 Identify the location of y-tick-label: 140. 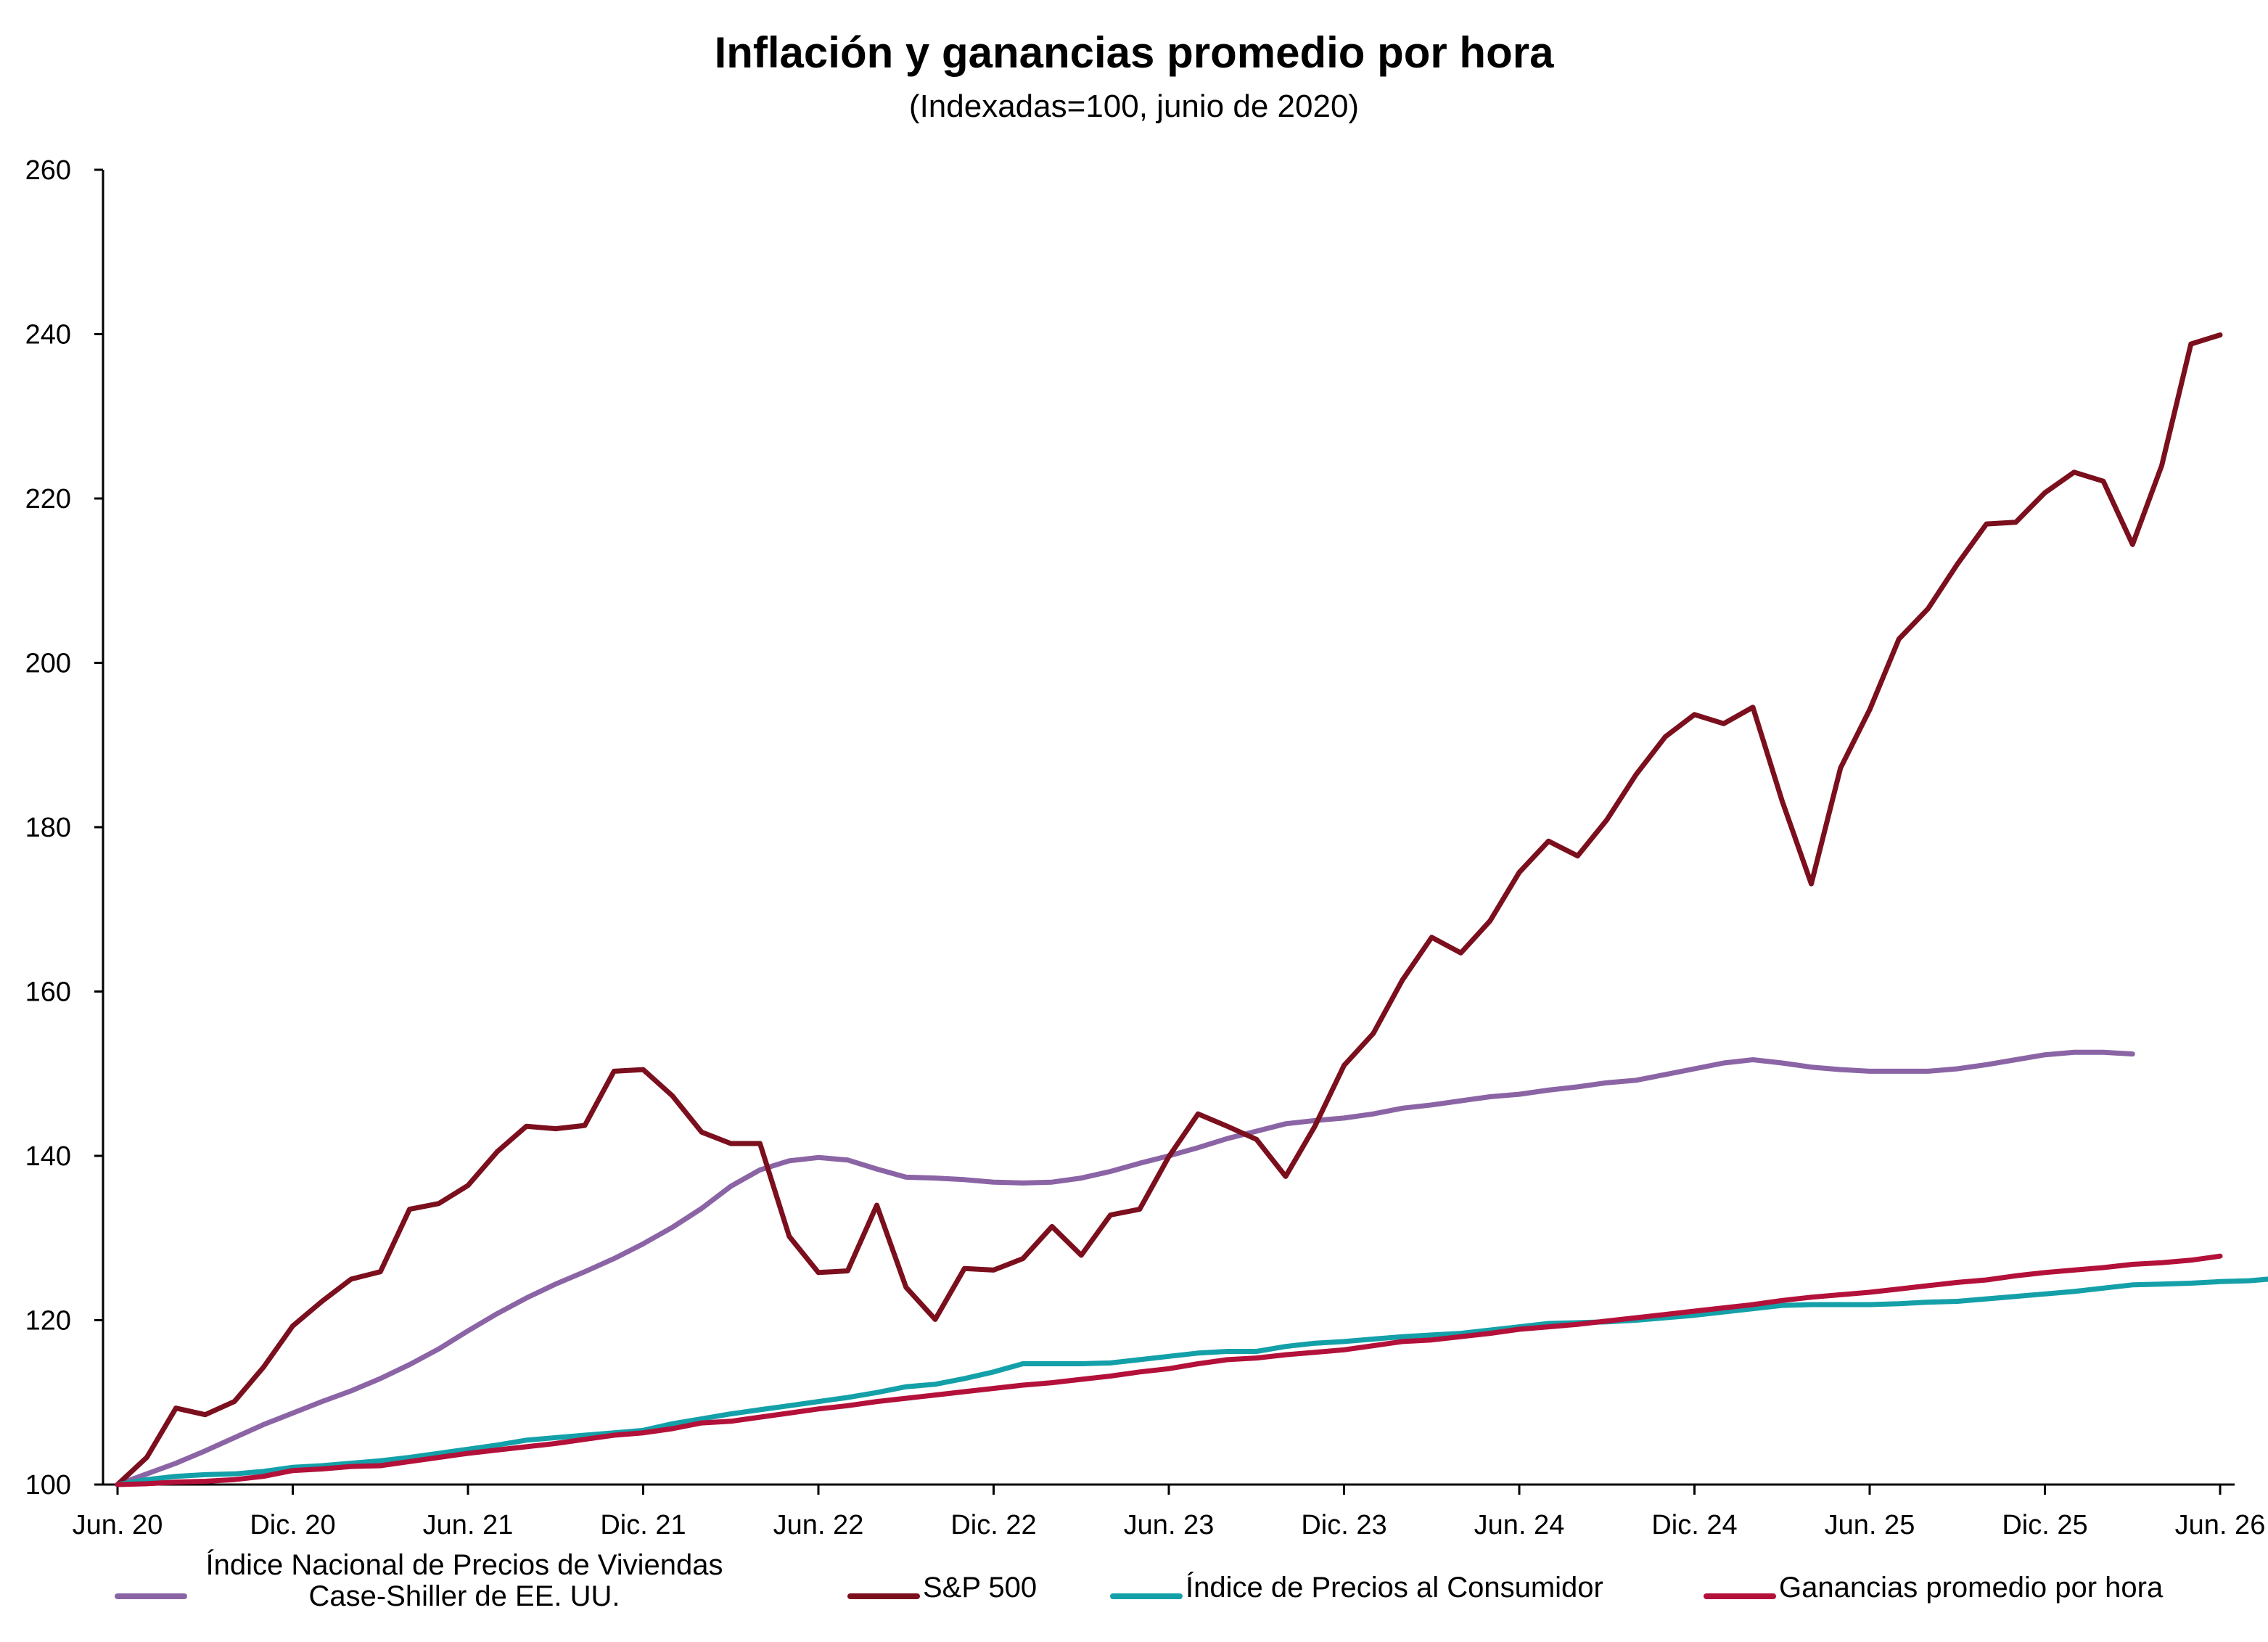
(48, 1156).